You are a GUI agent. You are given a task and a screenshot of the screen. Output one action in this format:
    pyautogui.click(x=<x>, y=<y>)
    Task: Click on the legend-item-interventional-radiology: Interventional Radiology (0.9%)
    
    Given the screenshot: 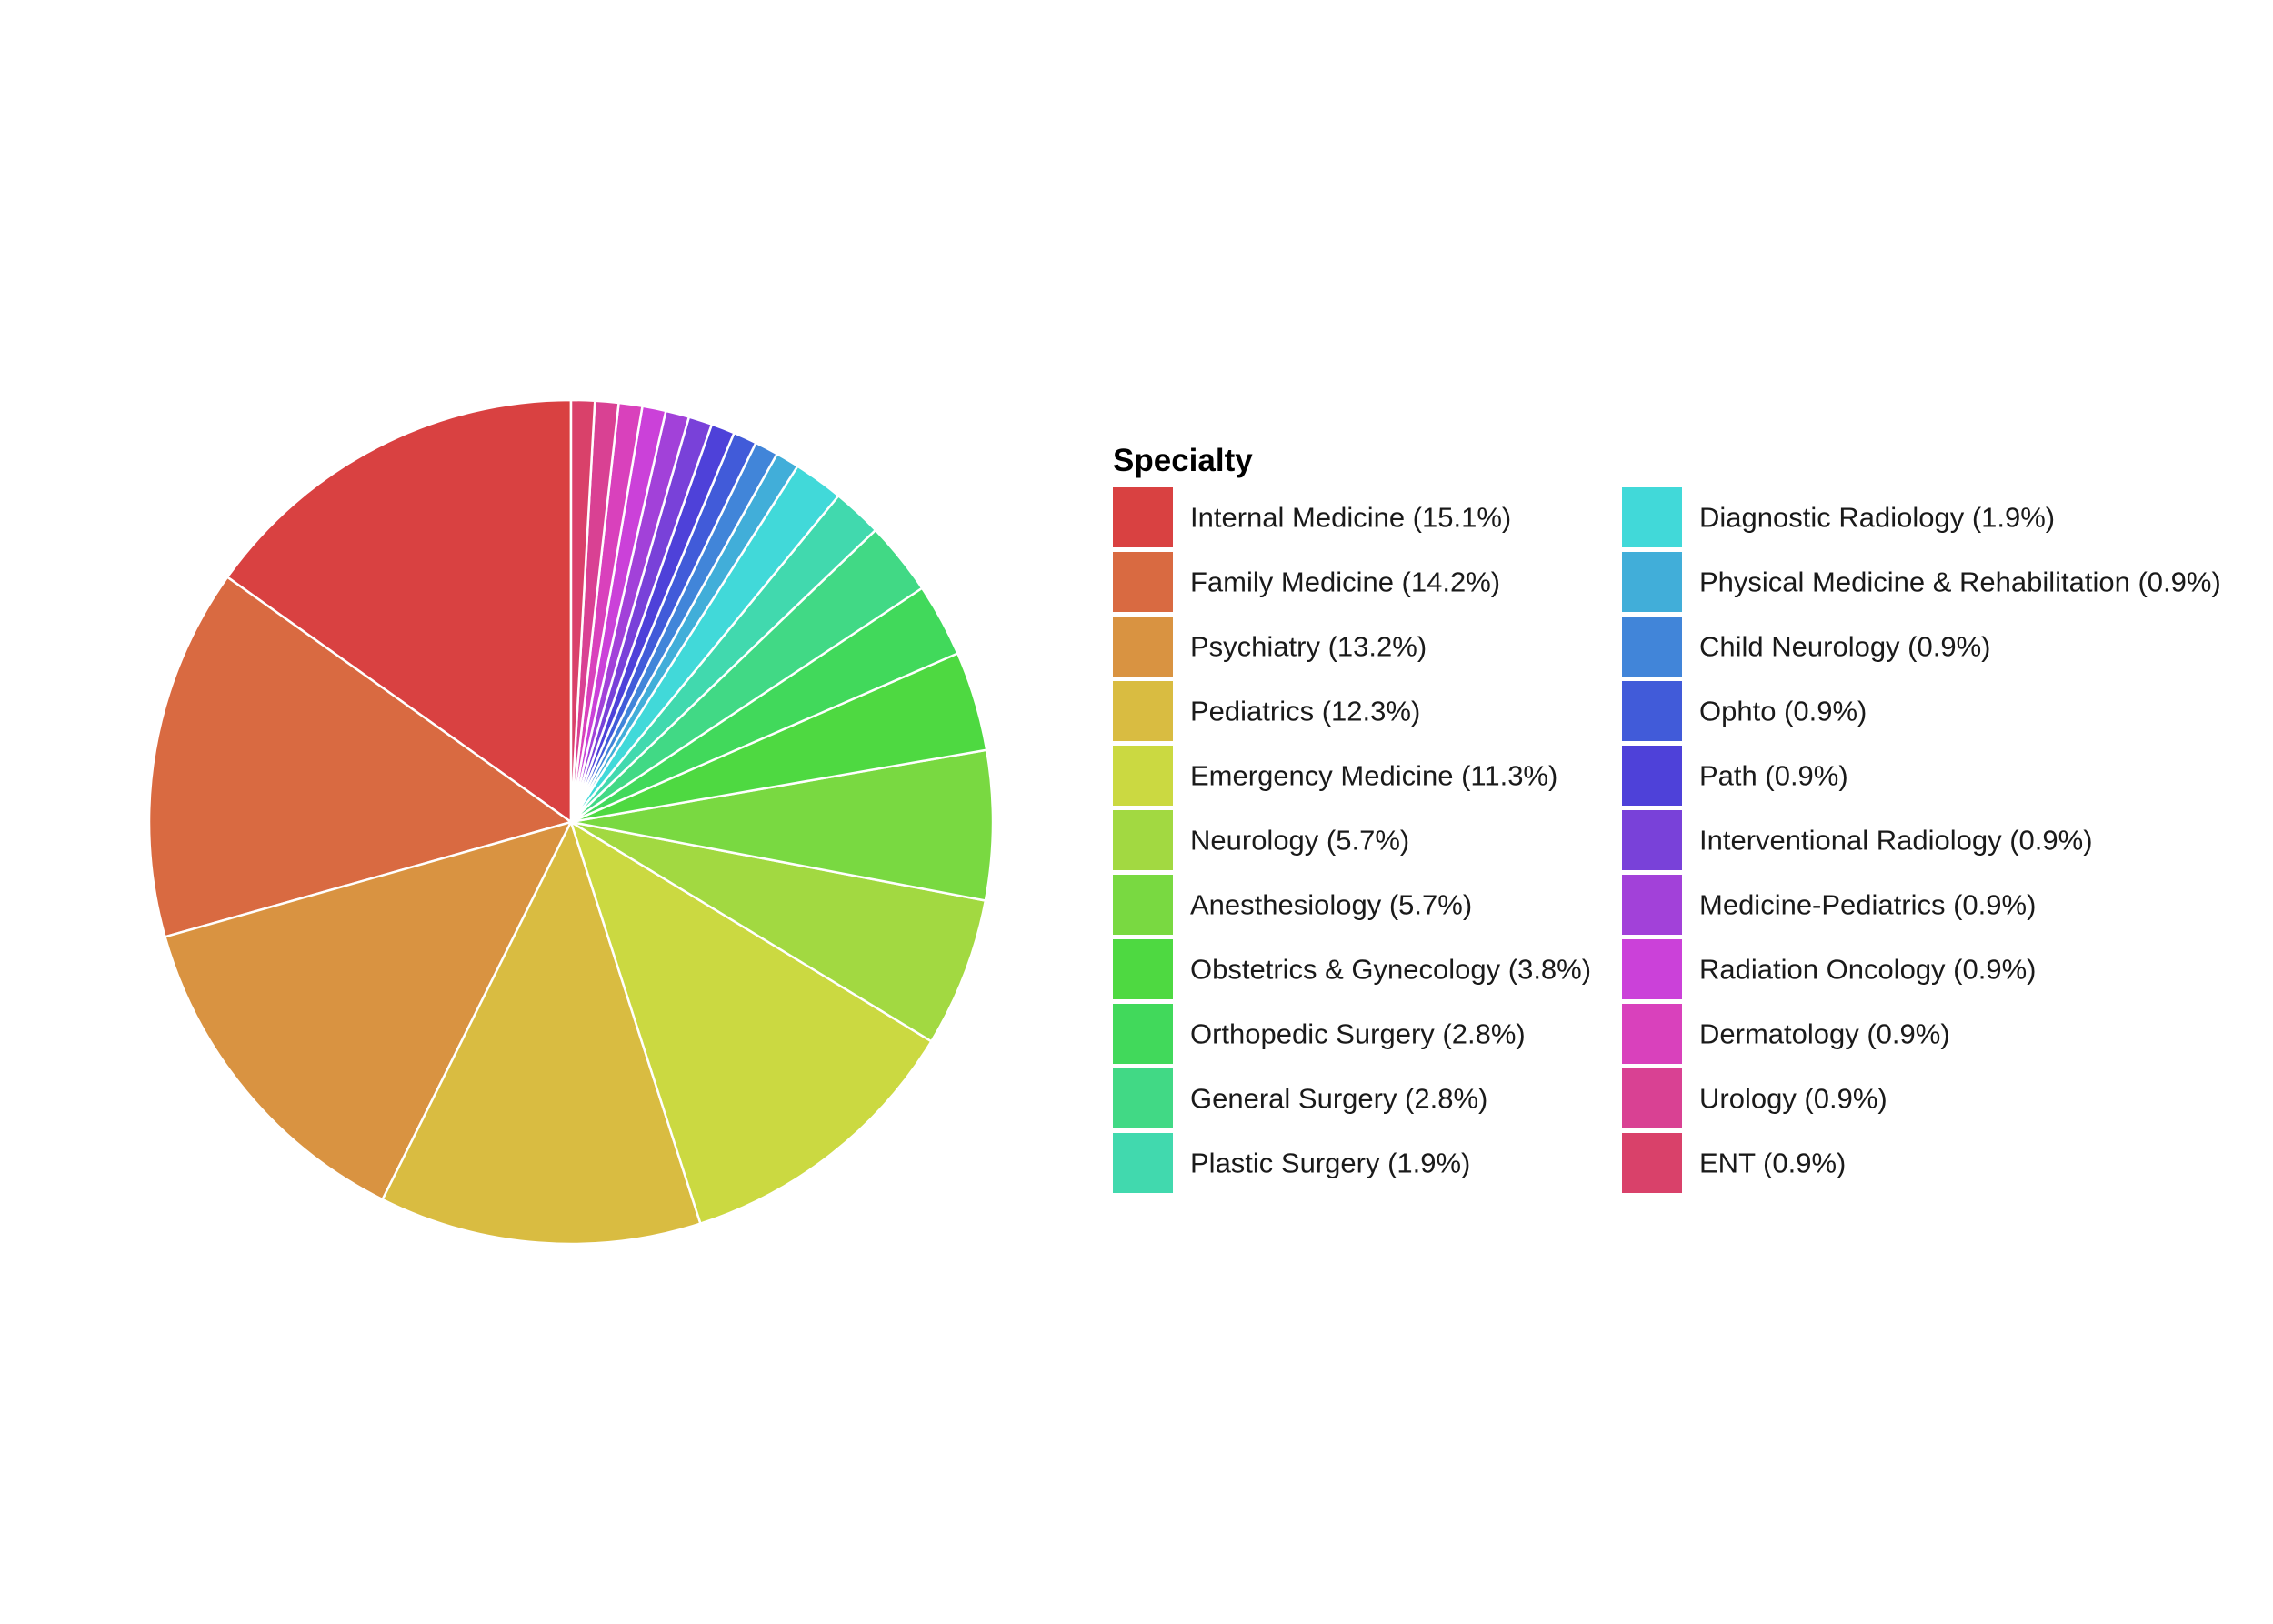 What is the action you would take?
    pyautogui.click(x=1857, y=840)
    